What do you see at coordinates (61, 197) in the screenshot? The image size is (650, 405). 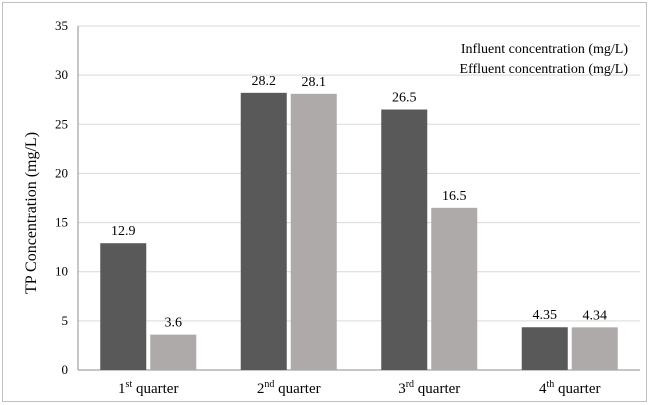 I see `y-tick-labels: 0 5 10 15 20 25 30 35` at bounding box center [61, 197].